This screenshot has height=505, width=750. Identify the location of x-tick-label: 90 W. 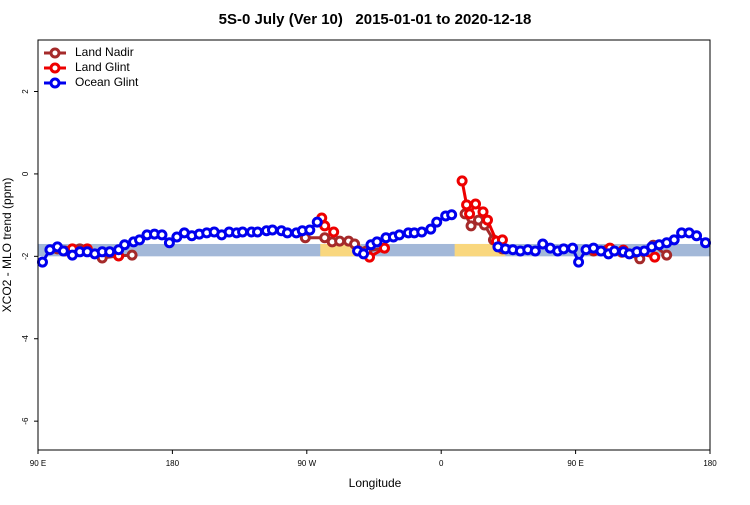
(306, 463).